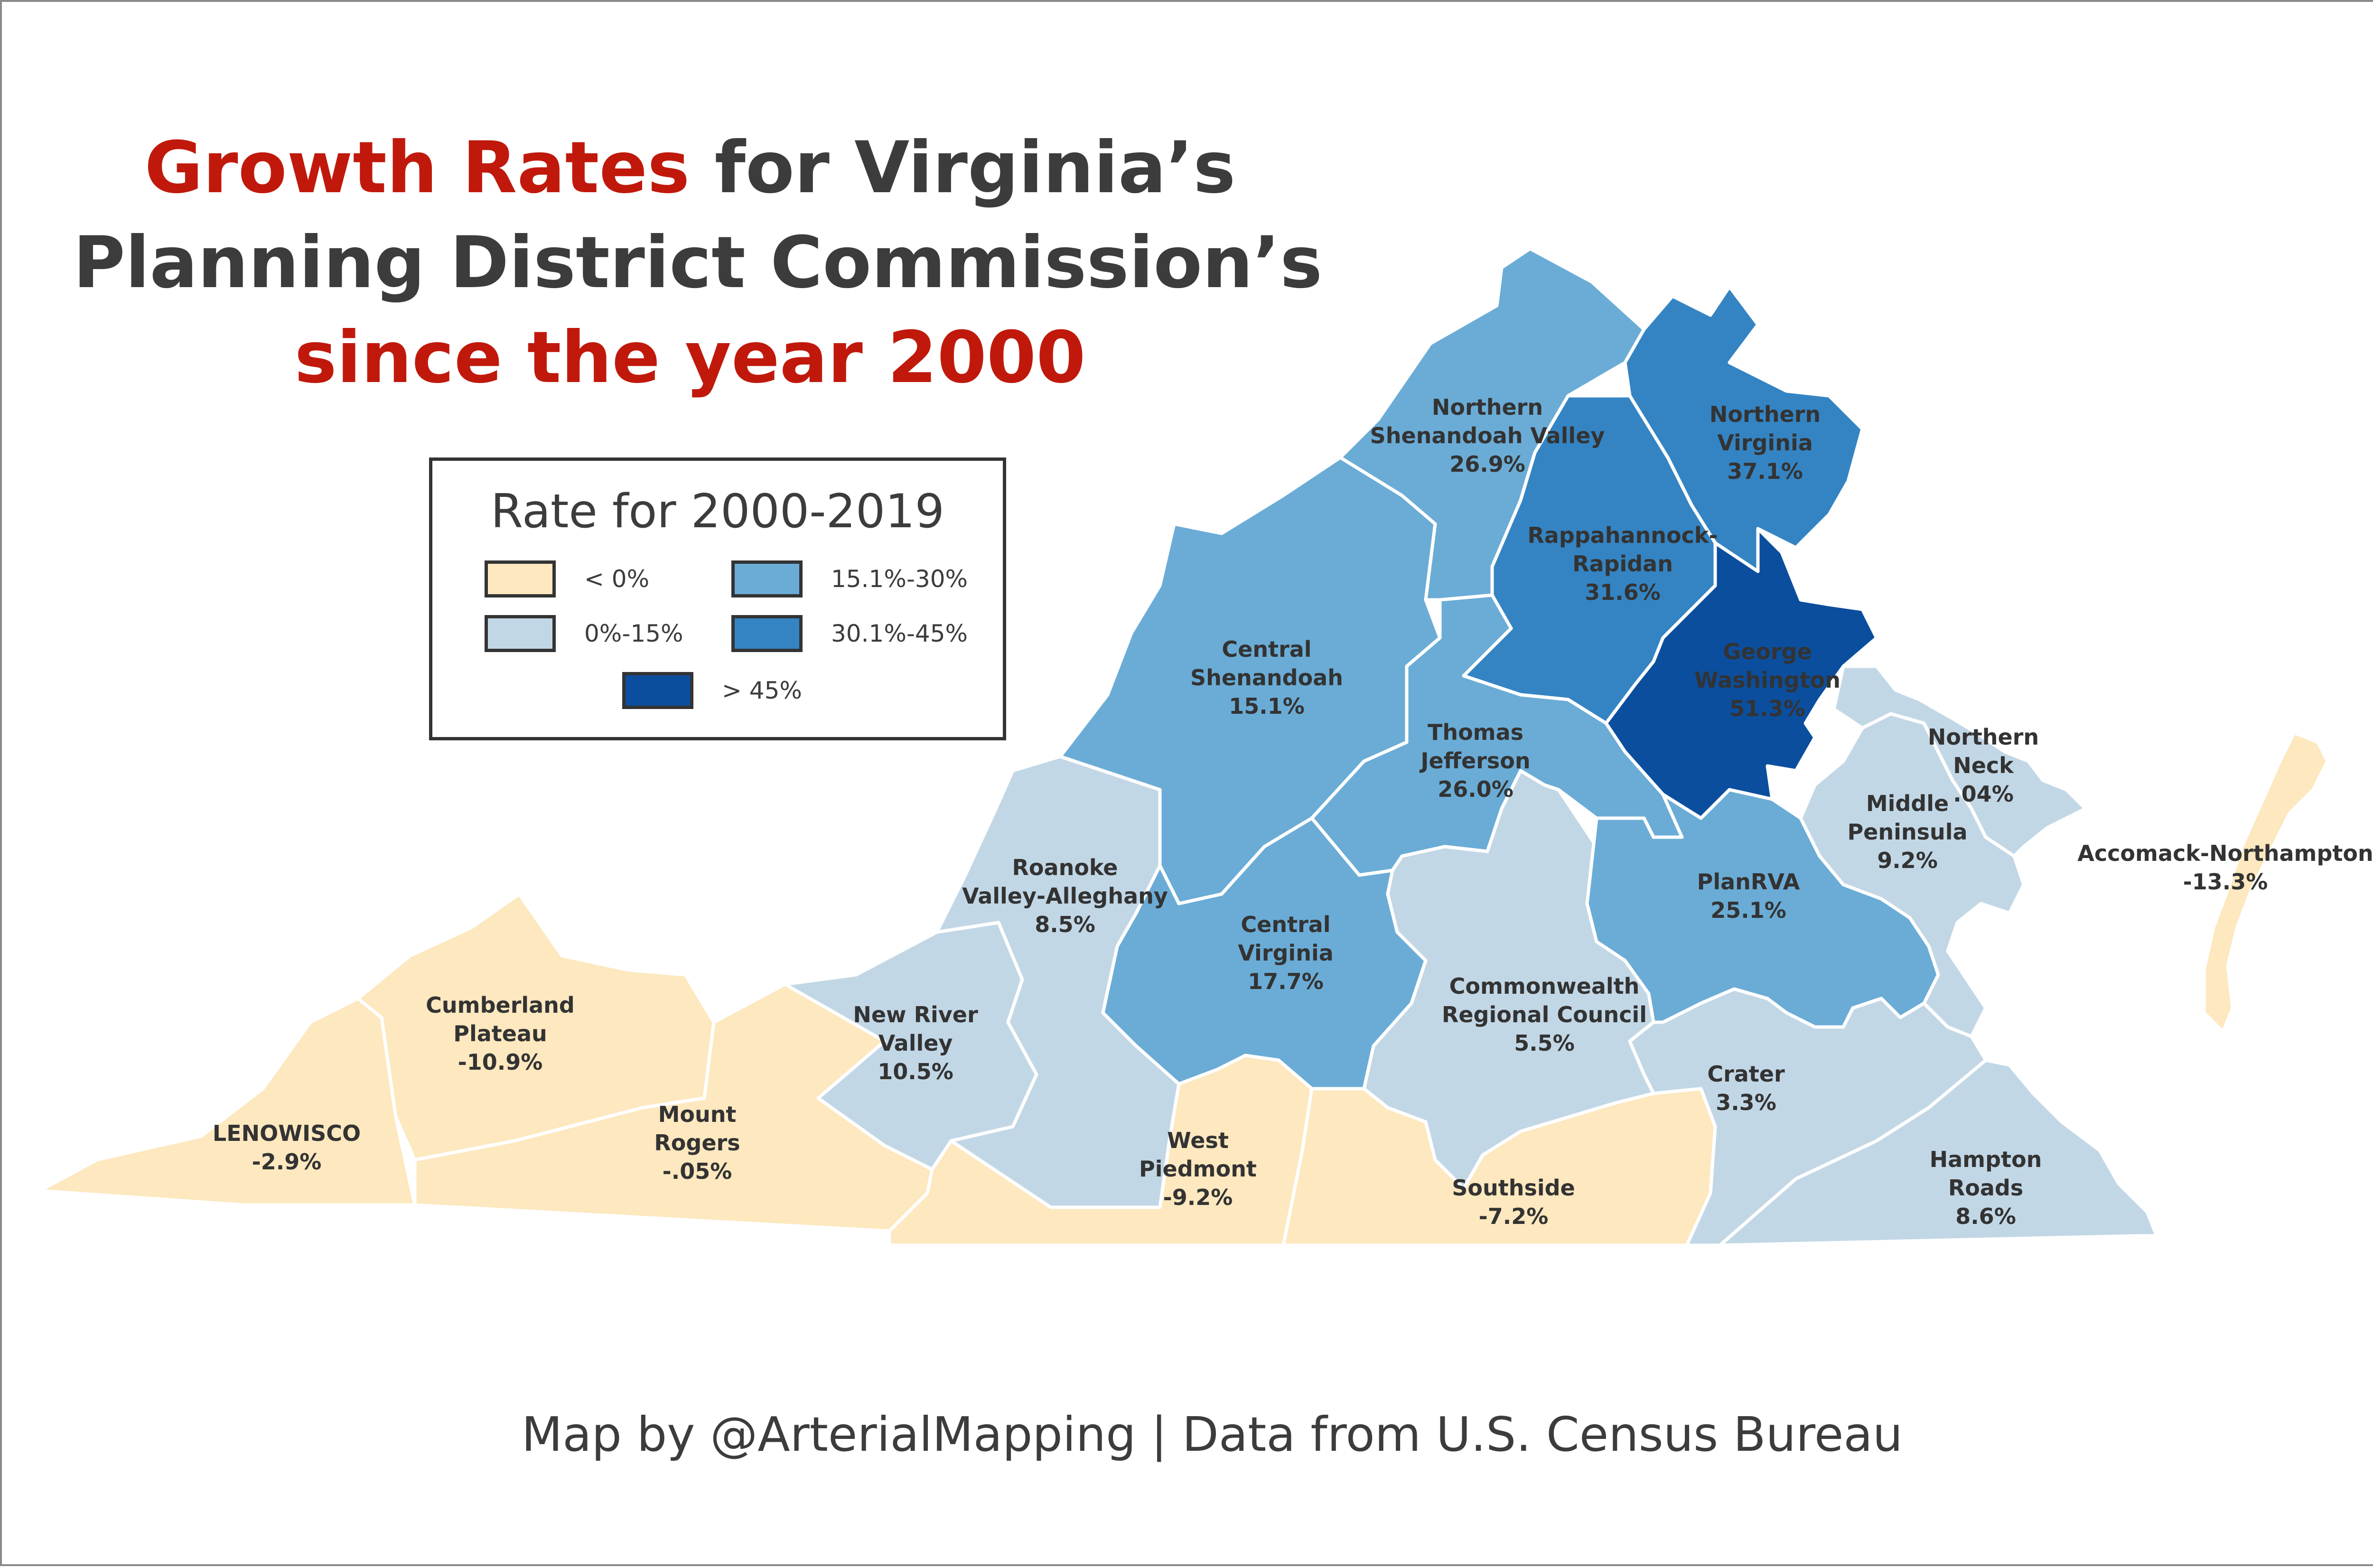 The height and width of the screenshot is (1568, 2373). What do you see at coordinates (1544, 986) in the screenshot?
I see `region-name-line: Commonwealth` at bounding box center [1544, 986].